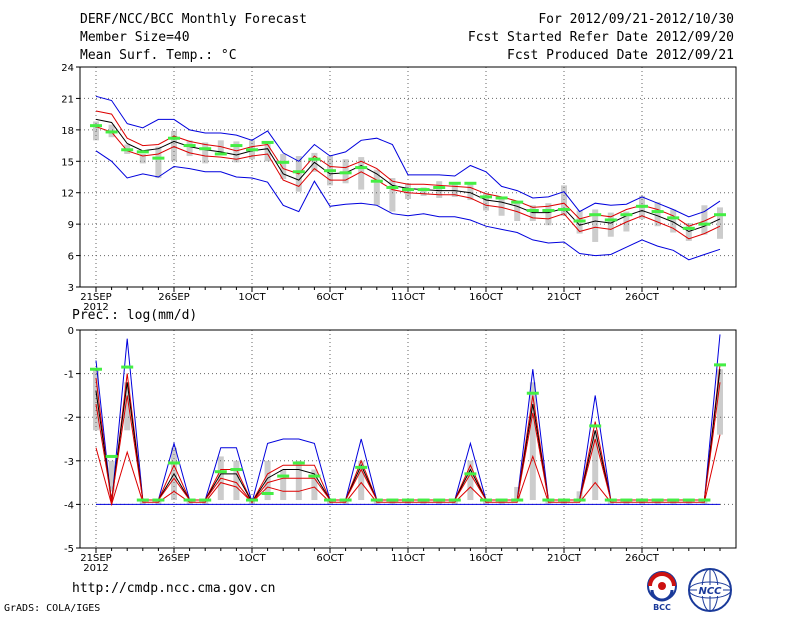 Image resolution: width=800 pixels, height=618 pixels. I want to click on precip-ytick-label: -3, so click(69, 462).